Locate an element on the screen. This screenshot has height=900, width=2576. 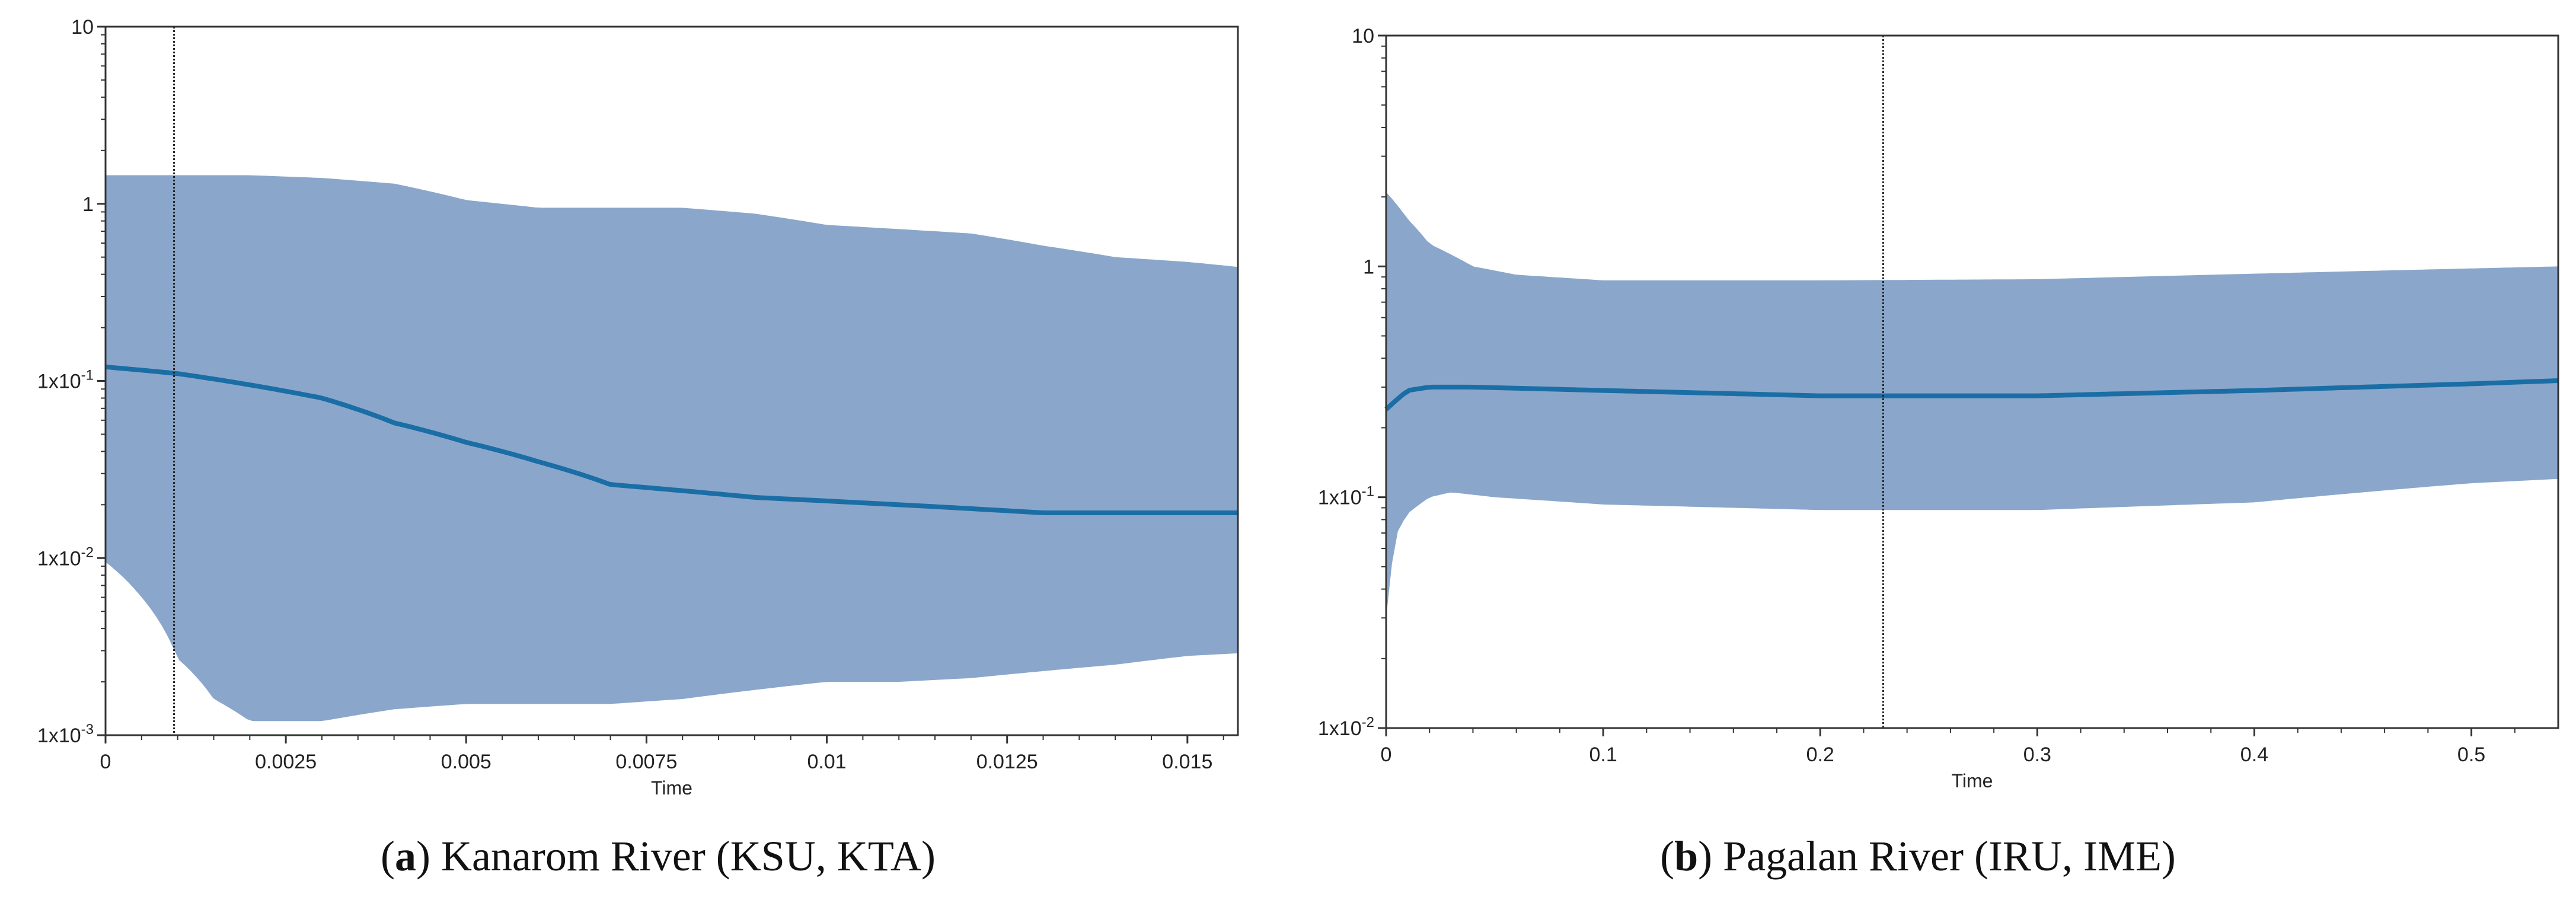
panel-b-x-tick-label: 0 is located at coordinates (1386, 755).